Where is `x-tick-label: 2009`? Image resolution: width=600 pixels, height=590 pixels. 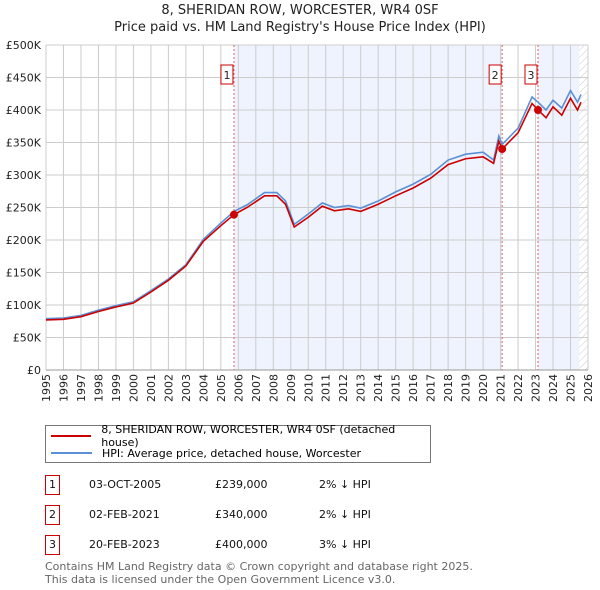
x-tick-label: 2009 is located at coordinates (291, 388).